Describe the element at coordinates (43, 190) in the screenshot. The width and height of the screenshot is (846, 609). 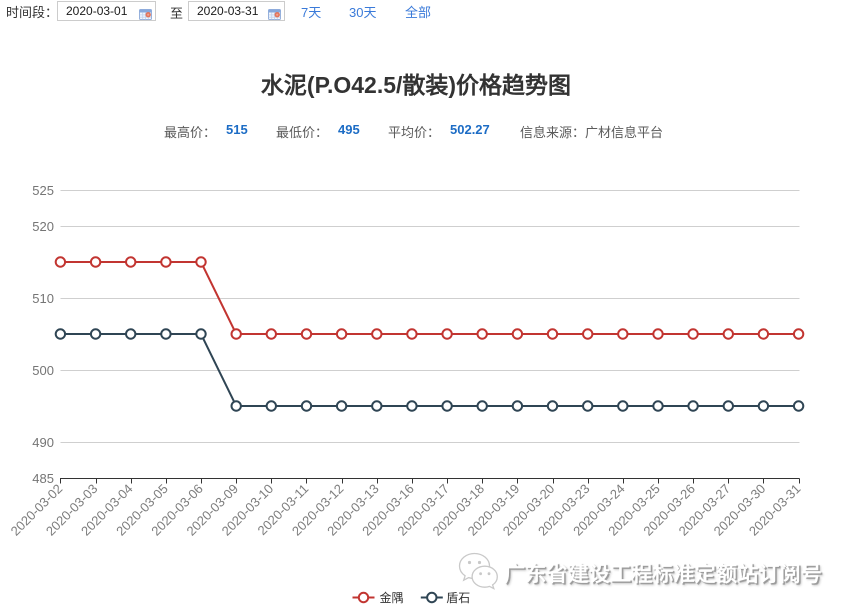
I see `svg-text: 525` at that location.